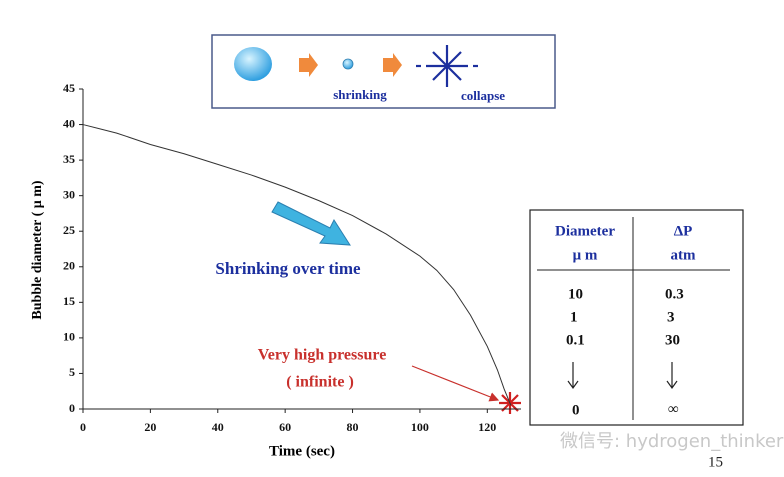  I want to click on table-cell: ∞, so click(673, 409).